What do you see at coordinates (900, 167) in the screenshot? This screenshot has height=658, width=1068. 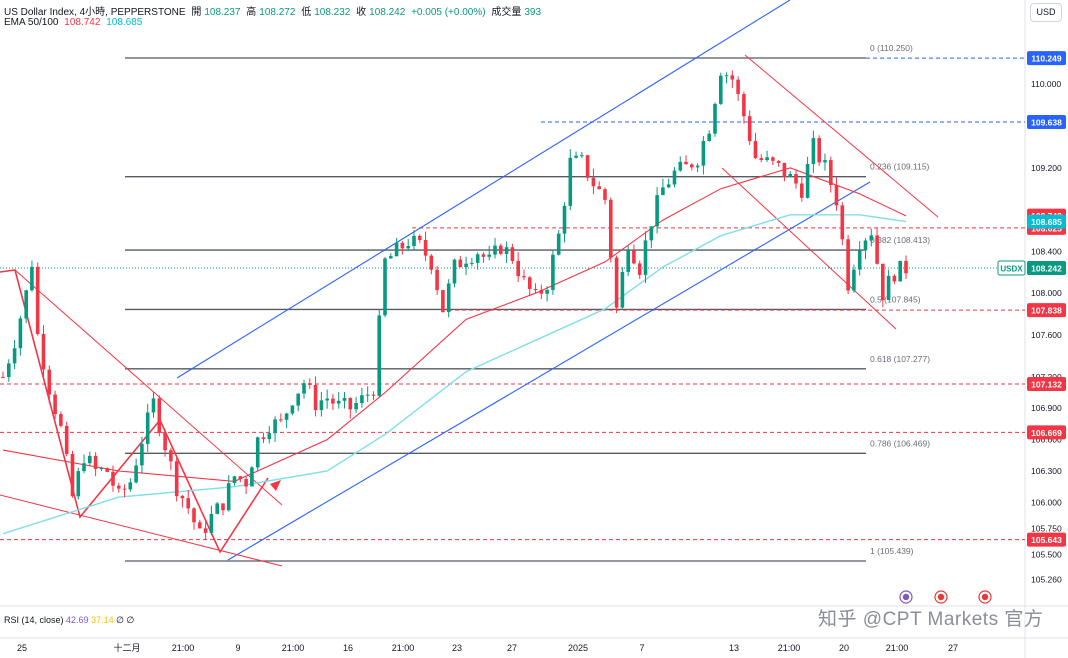 I see `fib-level-label: 0.236 (109.115)` at bounding box center [900, 167].